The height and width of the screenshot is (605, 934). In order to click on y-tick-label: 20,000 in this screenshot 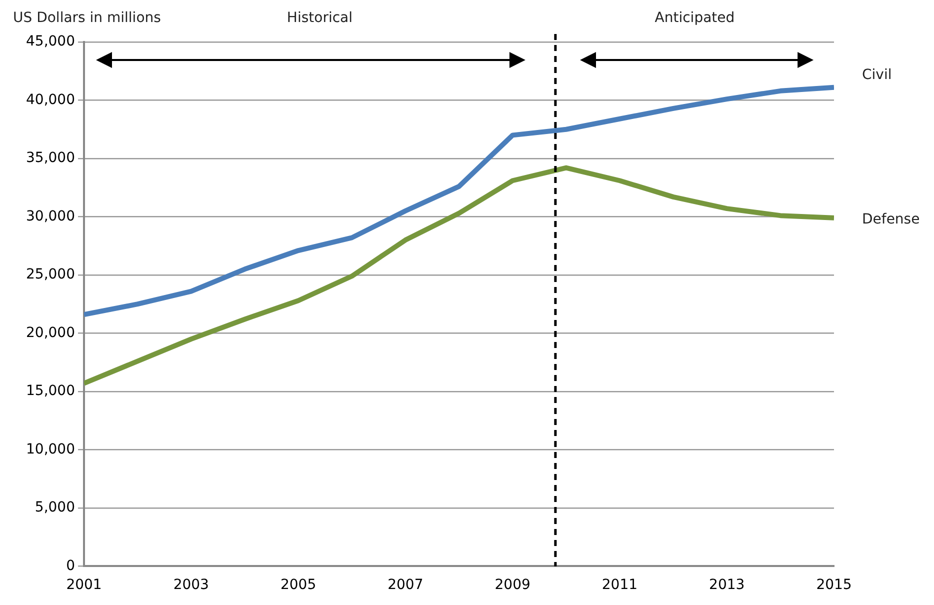, I will do `click(50, 332)`.